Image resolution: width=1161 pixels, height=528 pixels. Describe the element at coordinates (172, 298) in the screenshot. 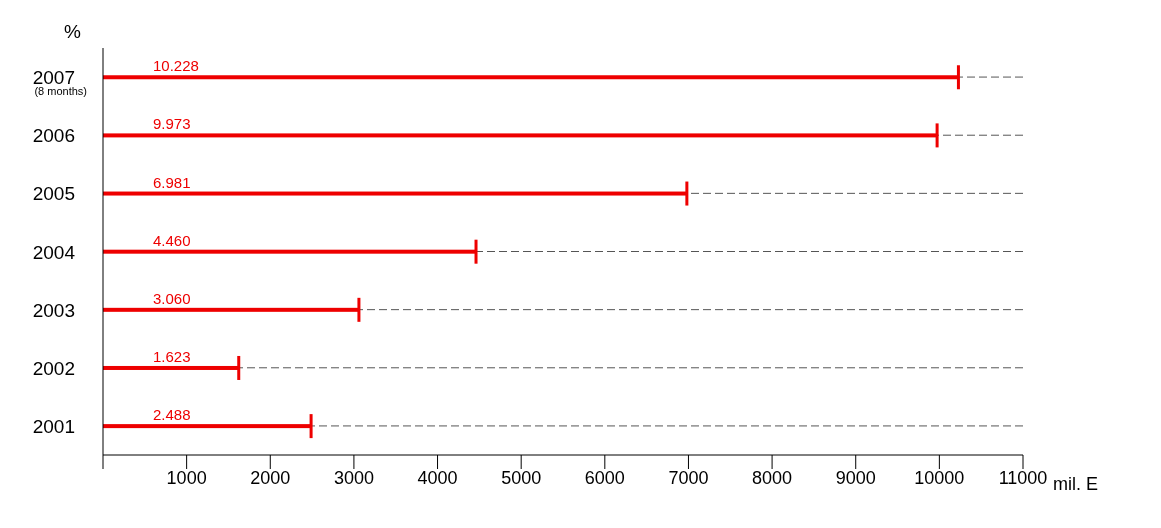

I see `data-label: 3.060` at that location.